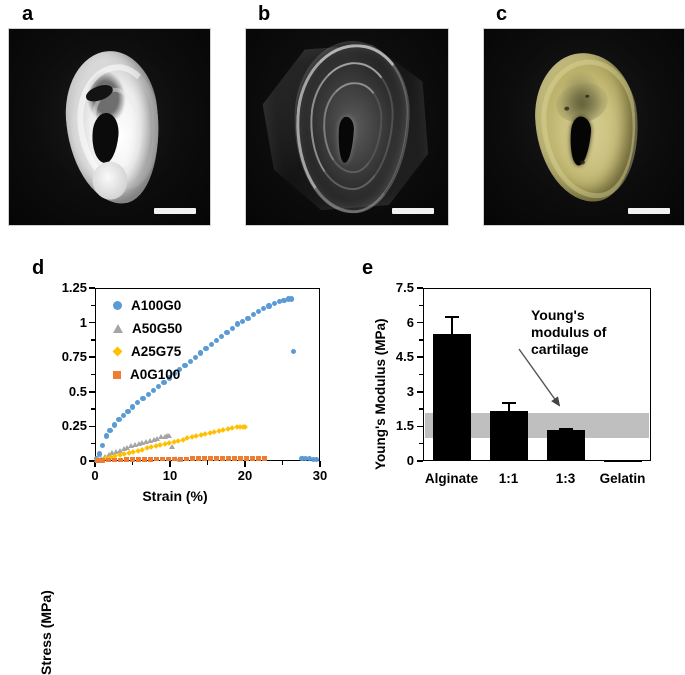 This screenshot has width=685, height=675. What do you see at coordinates (109, 127) in the screenshot?
I see `panel-a-photo` at bounding box center [109, 127].